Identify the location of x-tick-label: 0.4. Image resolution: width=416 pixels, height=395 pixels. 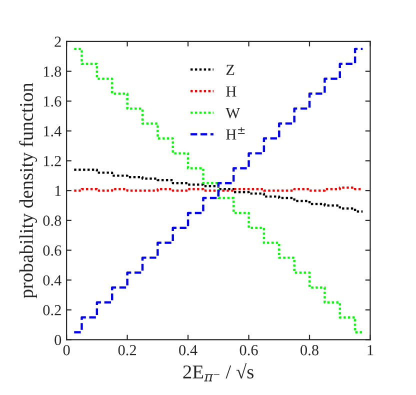
(188, 350).